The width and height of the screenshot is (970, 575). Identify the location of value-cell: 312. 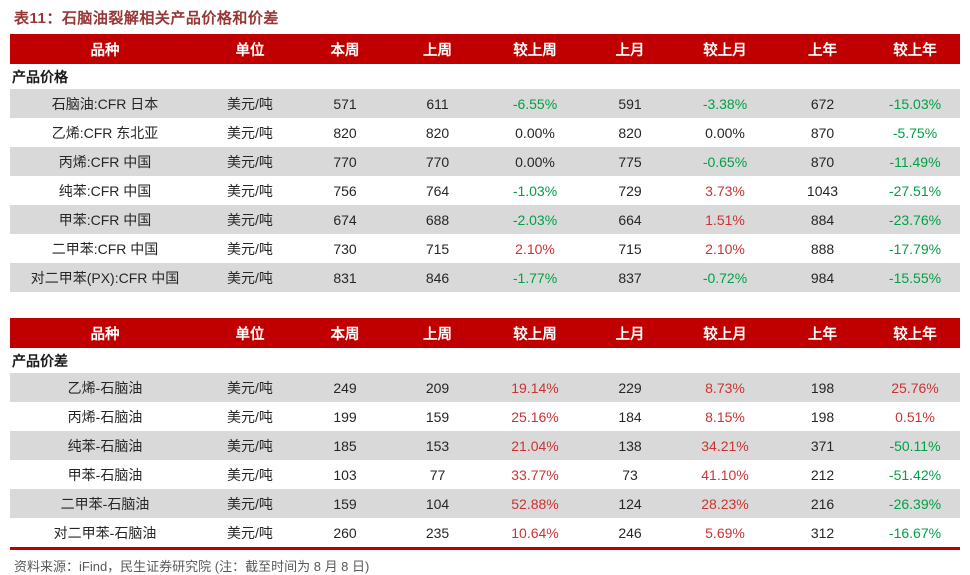
(822, 532).